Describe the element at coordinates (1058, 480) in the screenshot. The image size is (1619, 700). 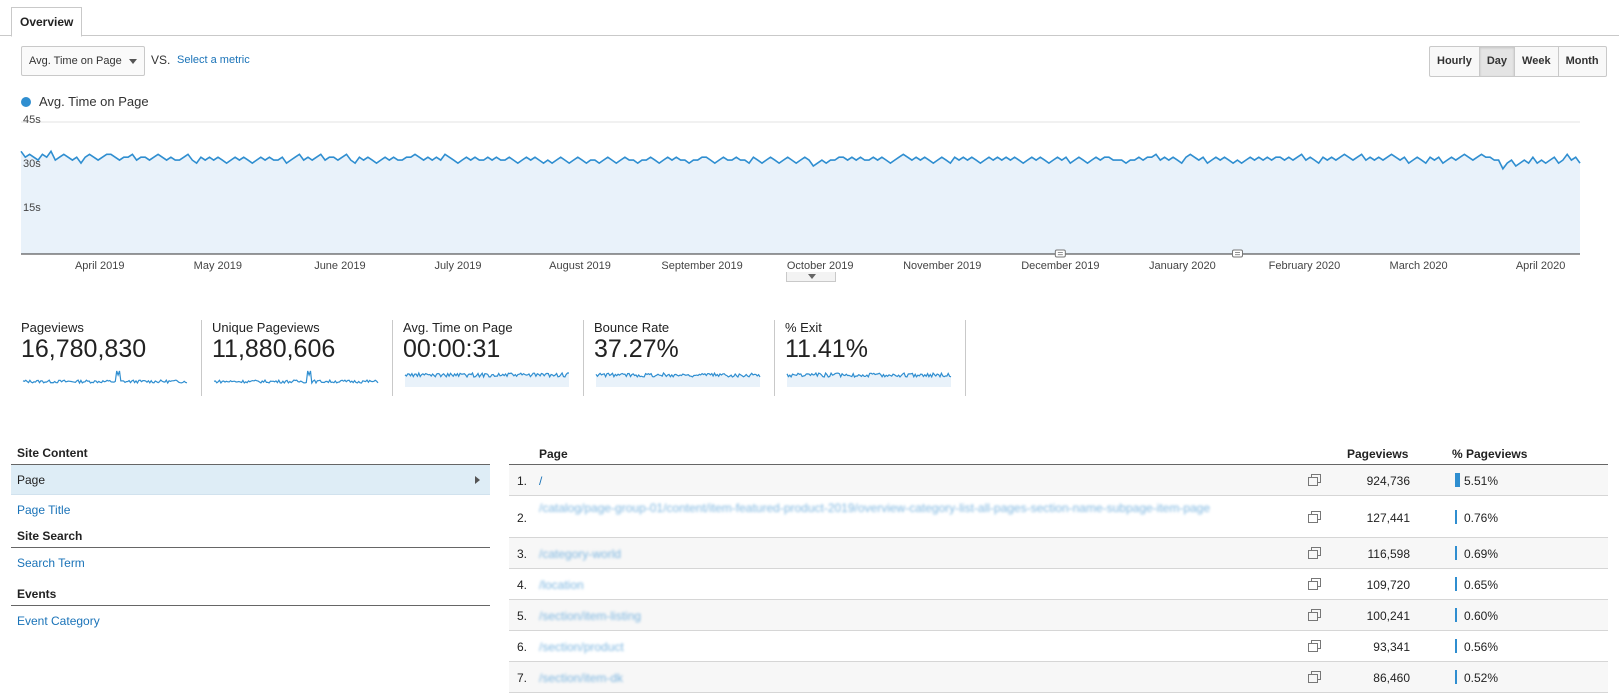
I see `table-row: 1. / 924,736 5.51%` at that location.